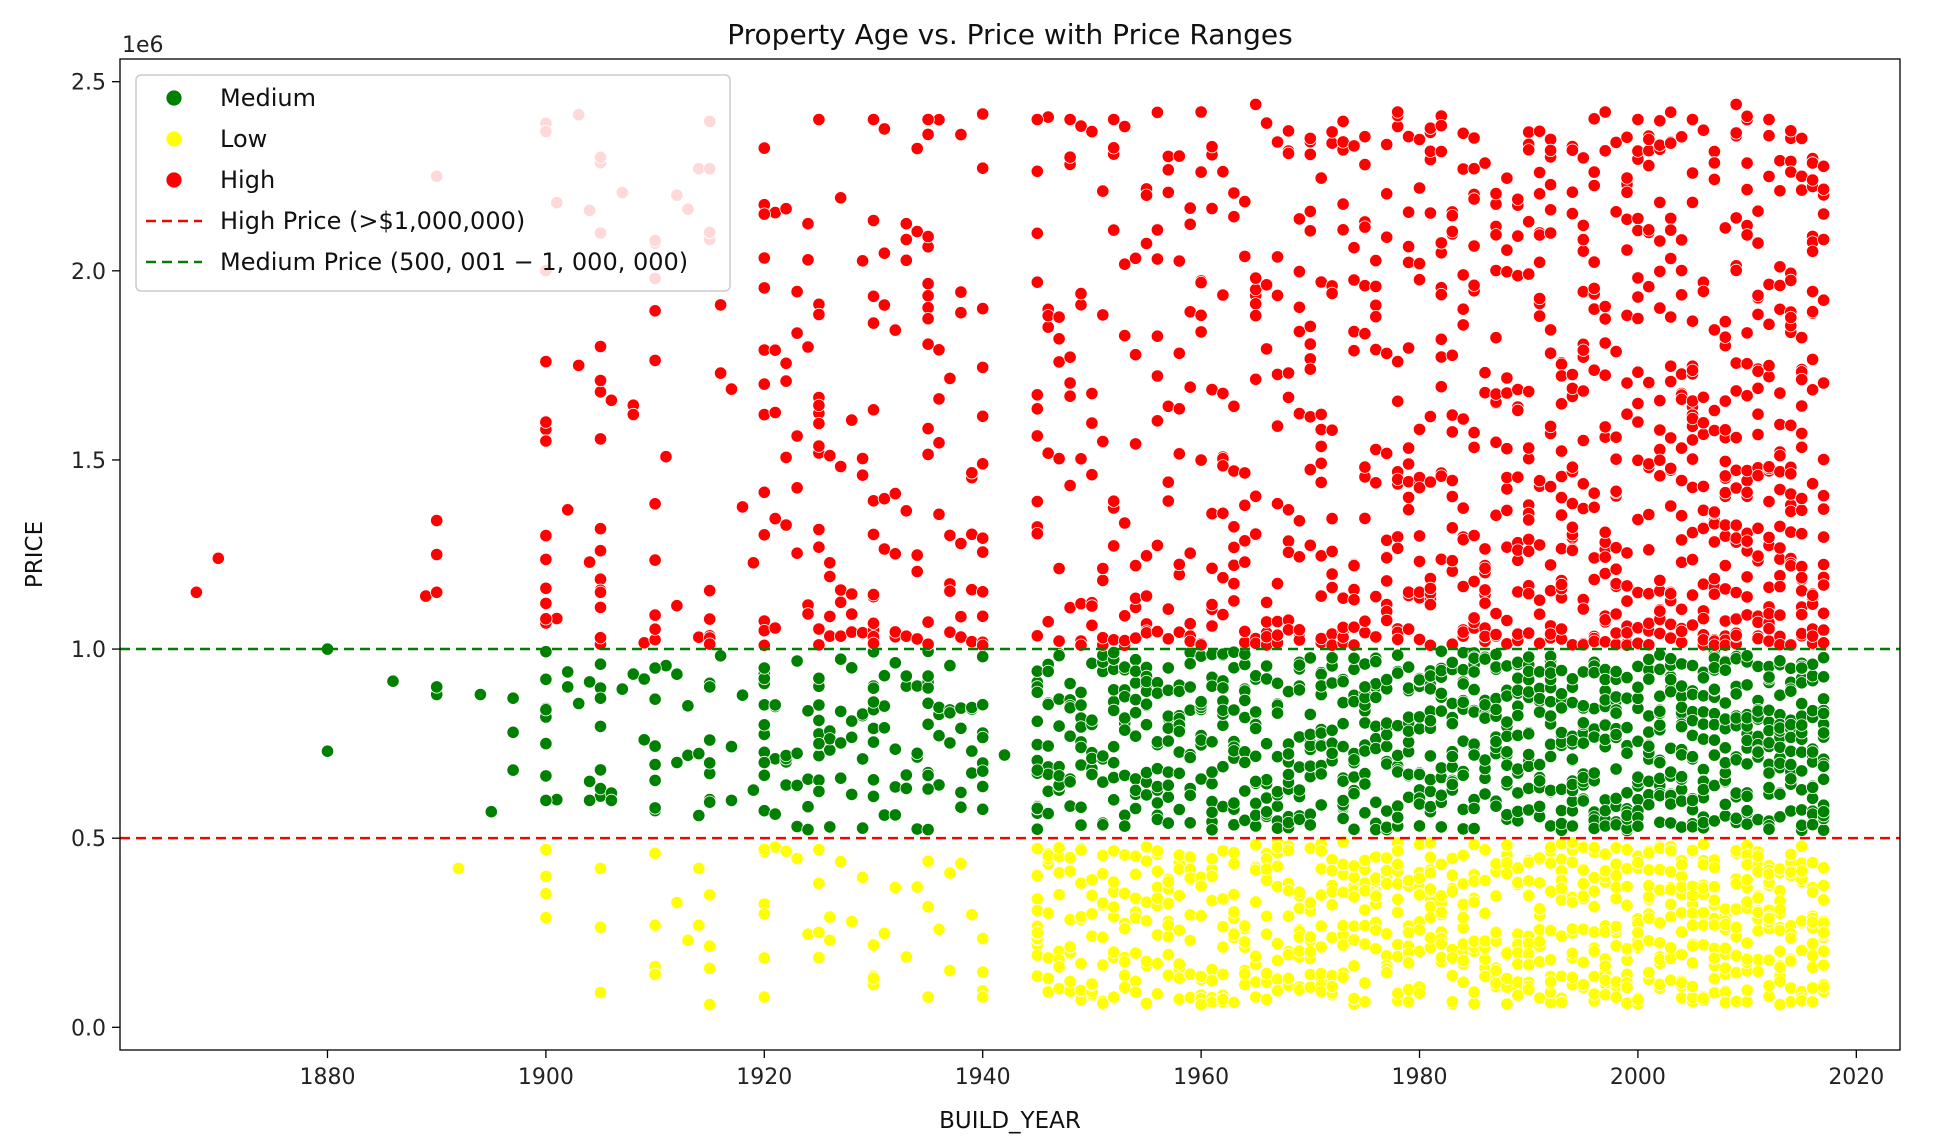 This screenshot has height=1148, width=1947. Describe the element at coordinates (1856, 1077) in the screenshot. I see `x-tick-label: 2020` at that location.